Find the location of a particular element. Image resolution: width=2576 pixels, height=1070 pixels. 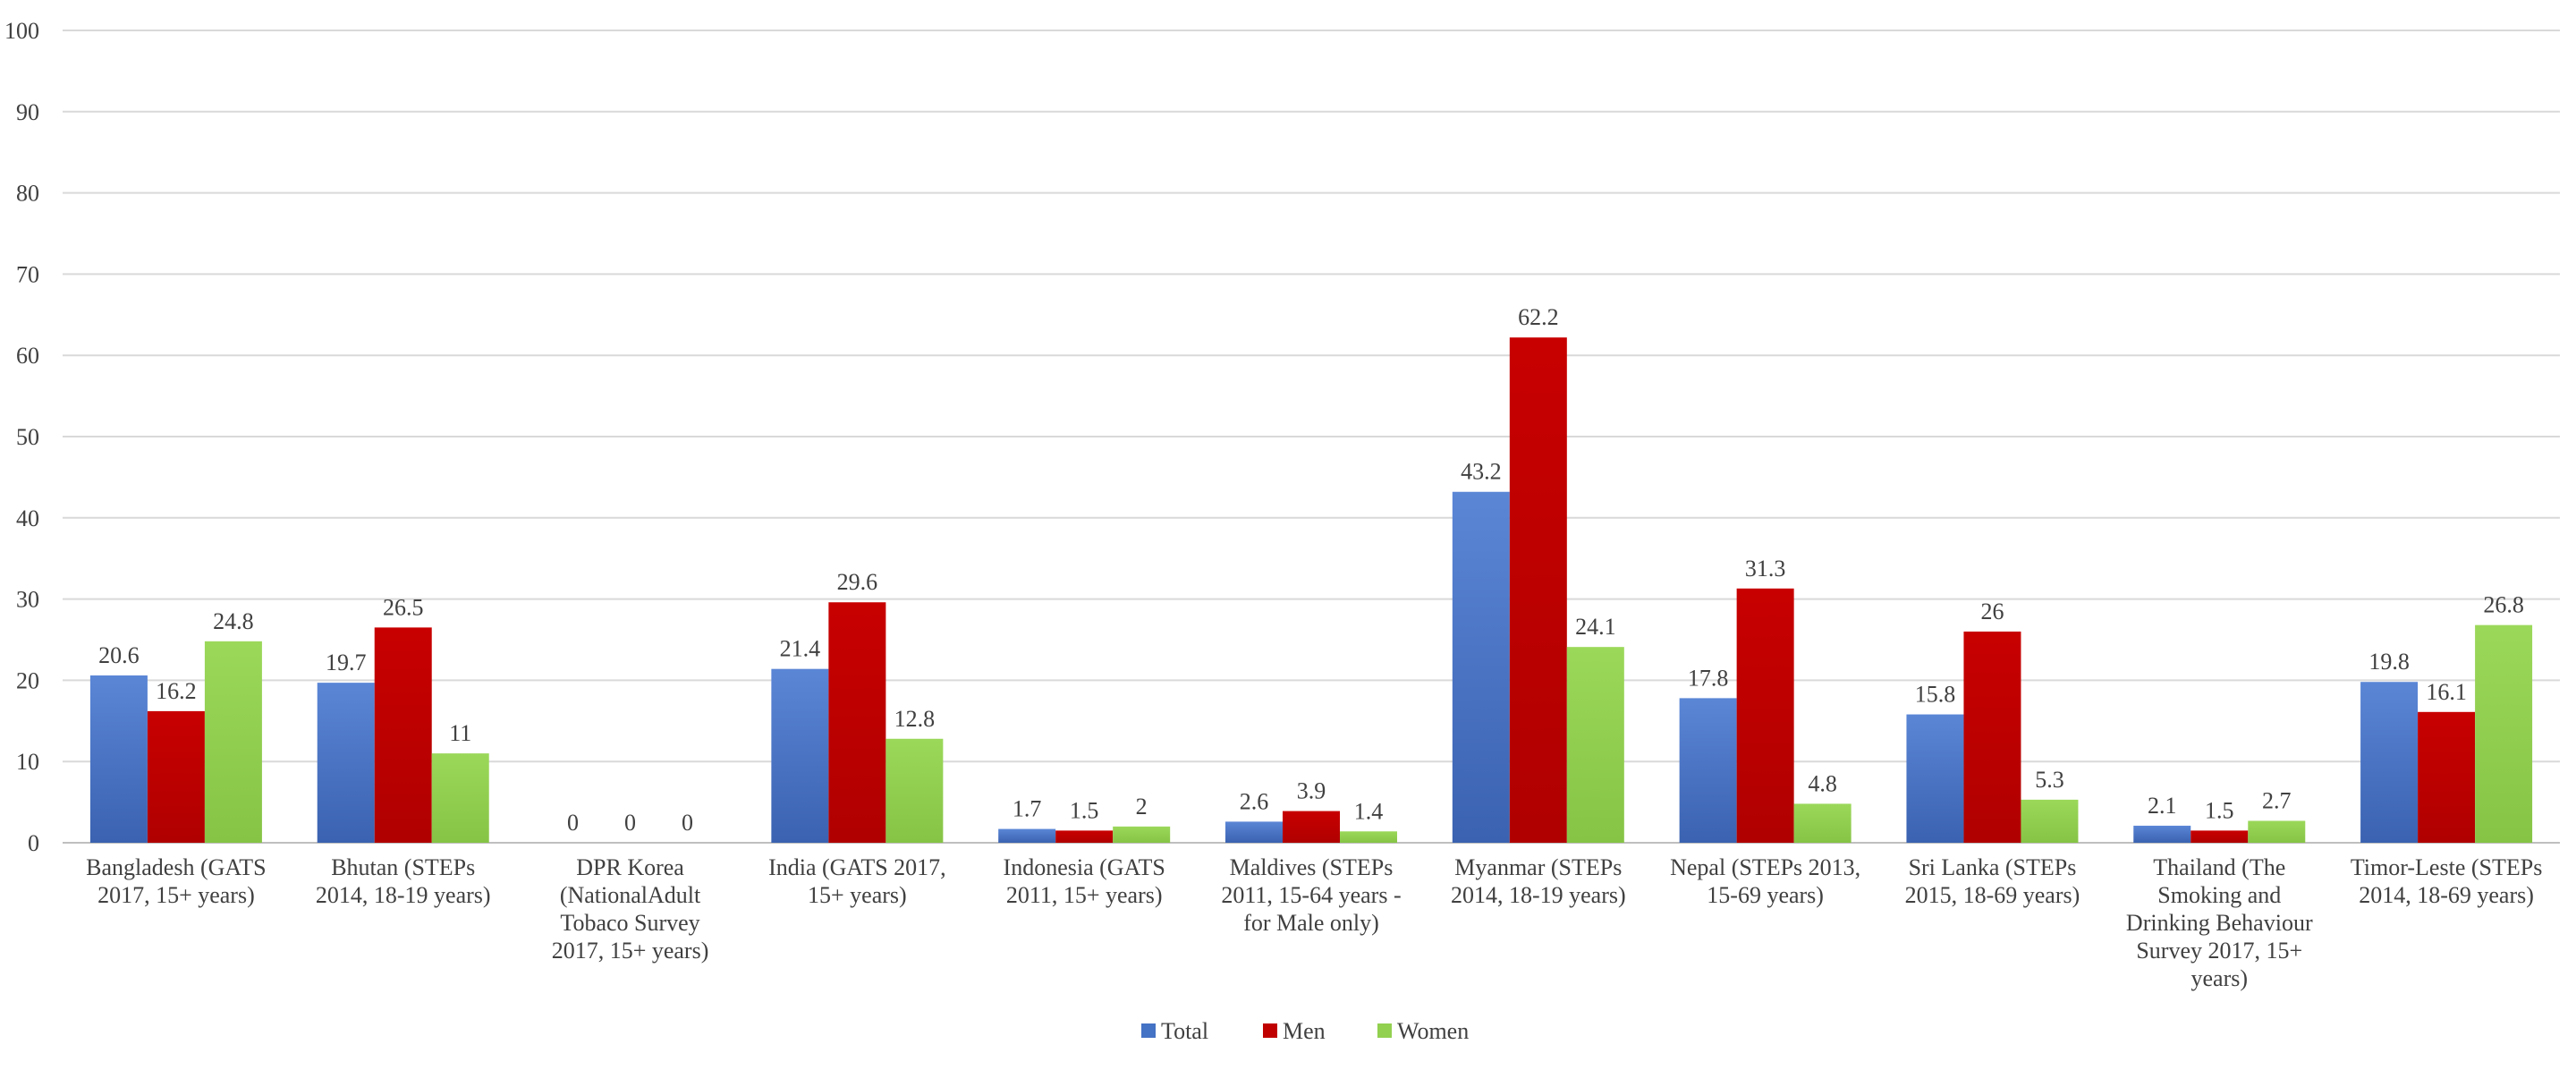

category-label: for Male only) is located at coordinates (1311, 923).